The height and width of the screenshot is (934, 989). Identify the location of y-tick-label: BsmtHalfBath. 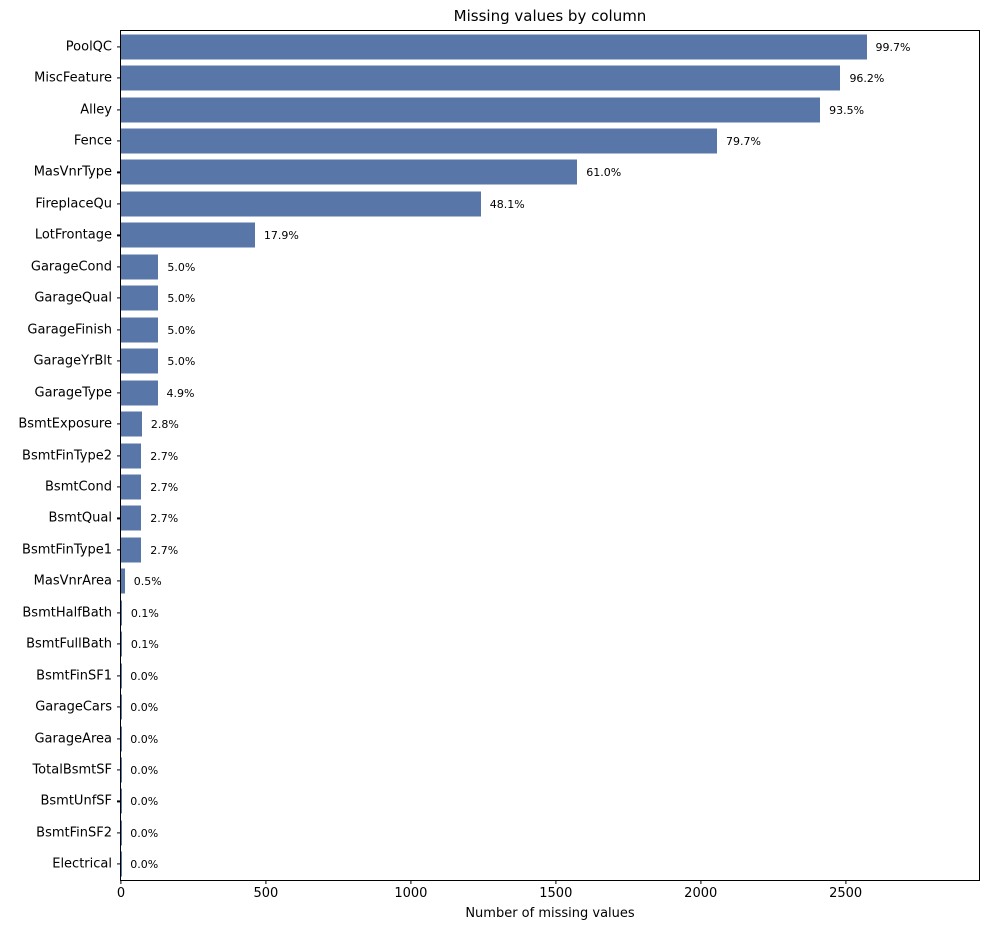
(67, 613).